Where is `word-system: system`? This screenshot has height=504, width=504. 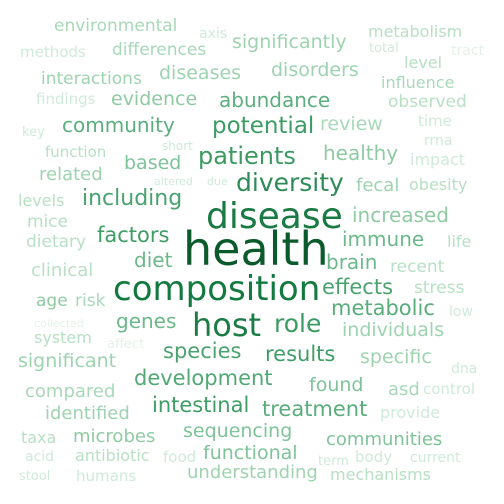 word-system: system is located at coordinates (63, 337).